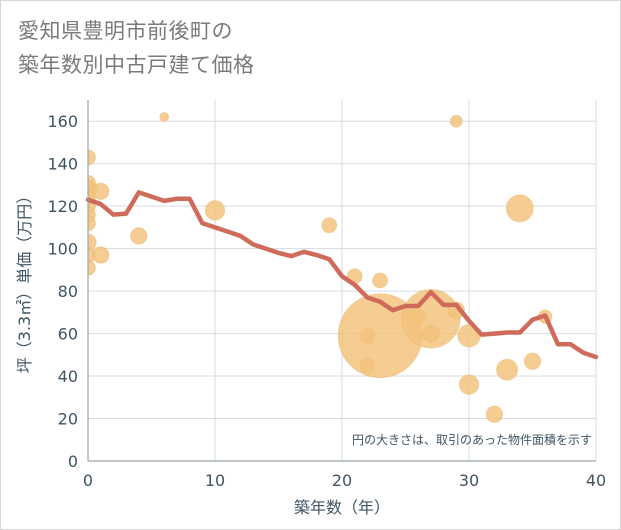 This screenshot has width=621, height=530. What do you see at coordinates (136, 48) in the screenshot?
I see `chart-title: 愛知県豊明市前後町の 築年数別中古戸建て価格` at bounding box center [136, 48].